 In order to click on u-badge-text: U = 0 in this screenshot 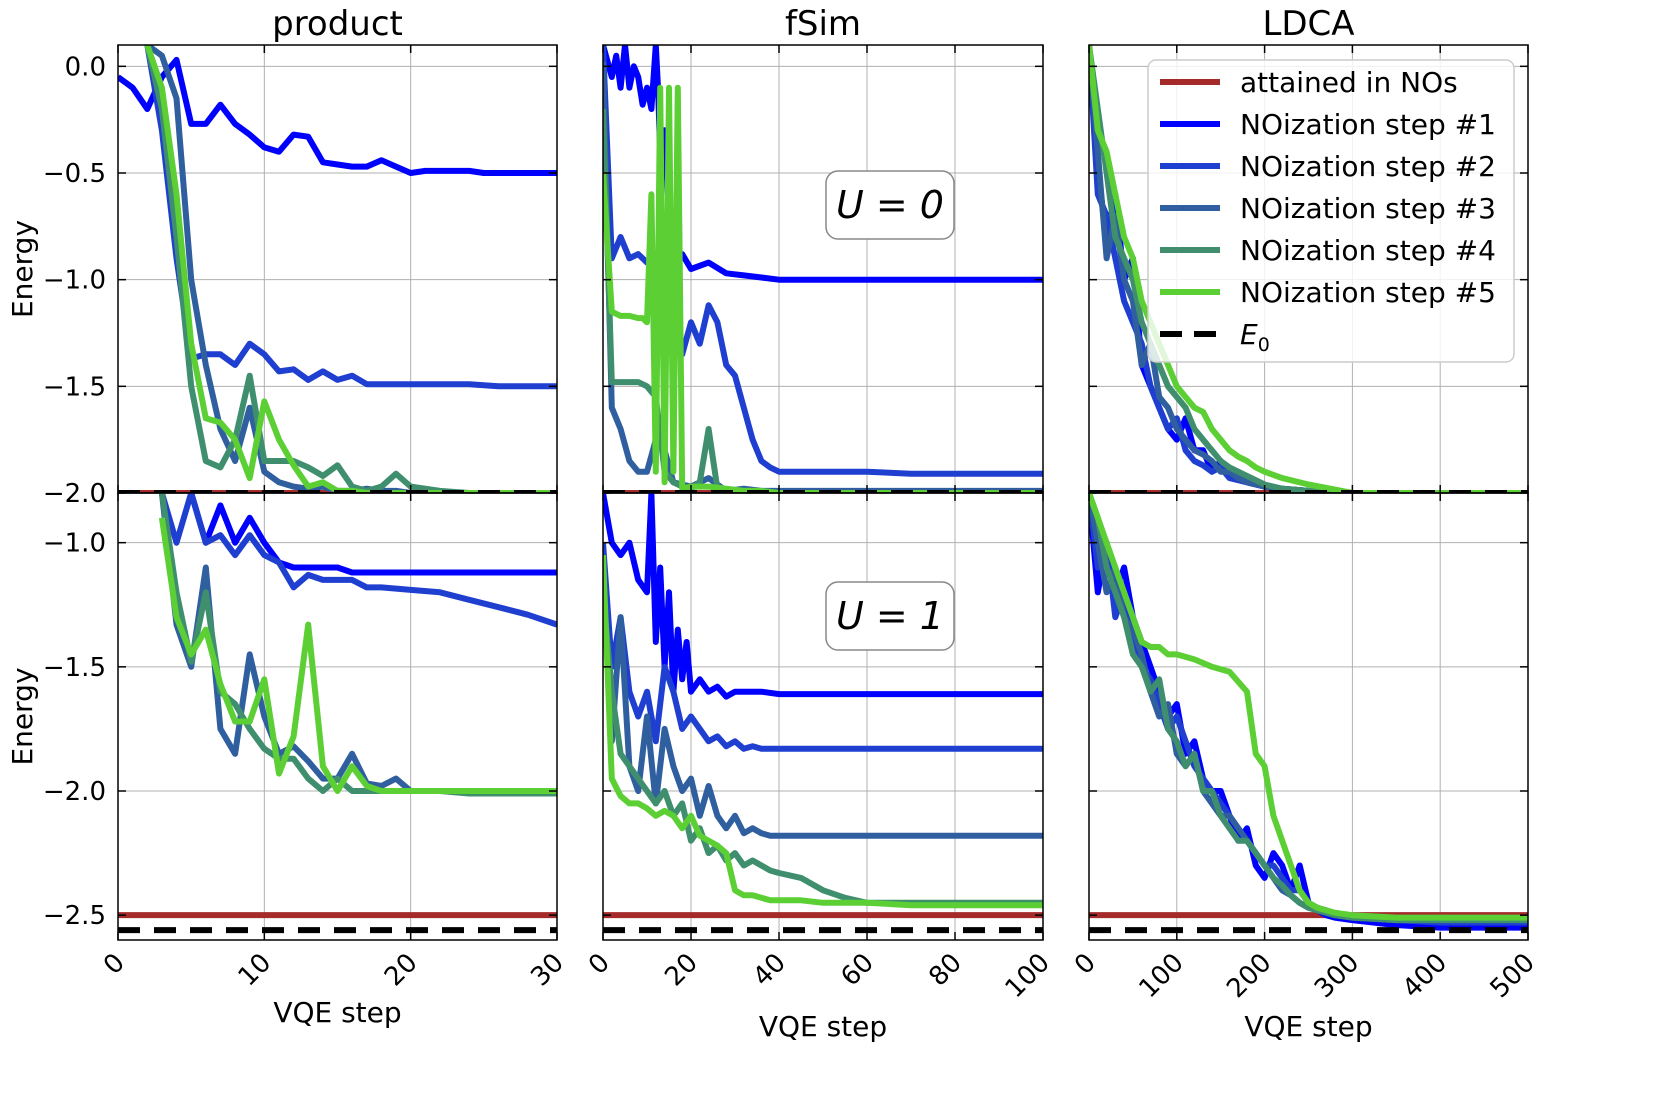, I will do `click(890, 205)`.